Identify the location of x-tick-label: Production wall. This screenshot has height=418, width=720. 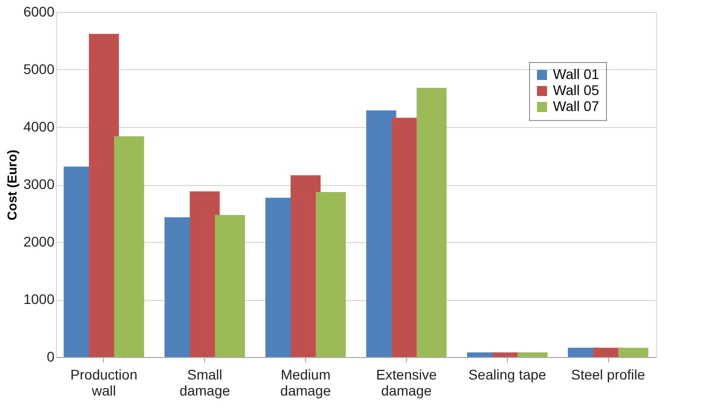
(104, 382).